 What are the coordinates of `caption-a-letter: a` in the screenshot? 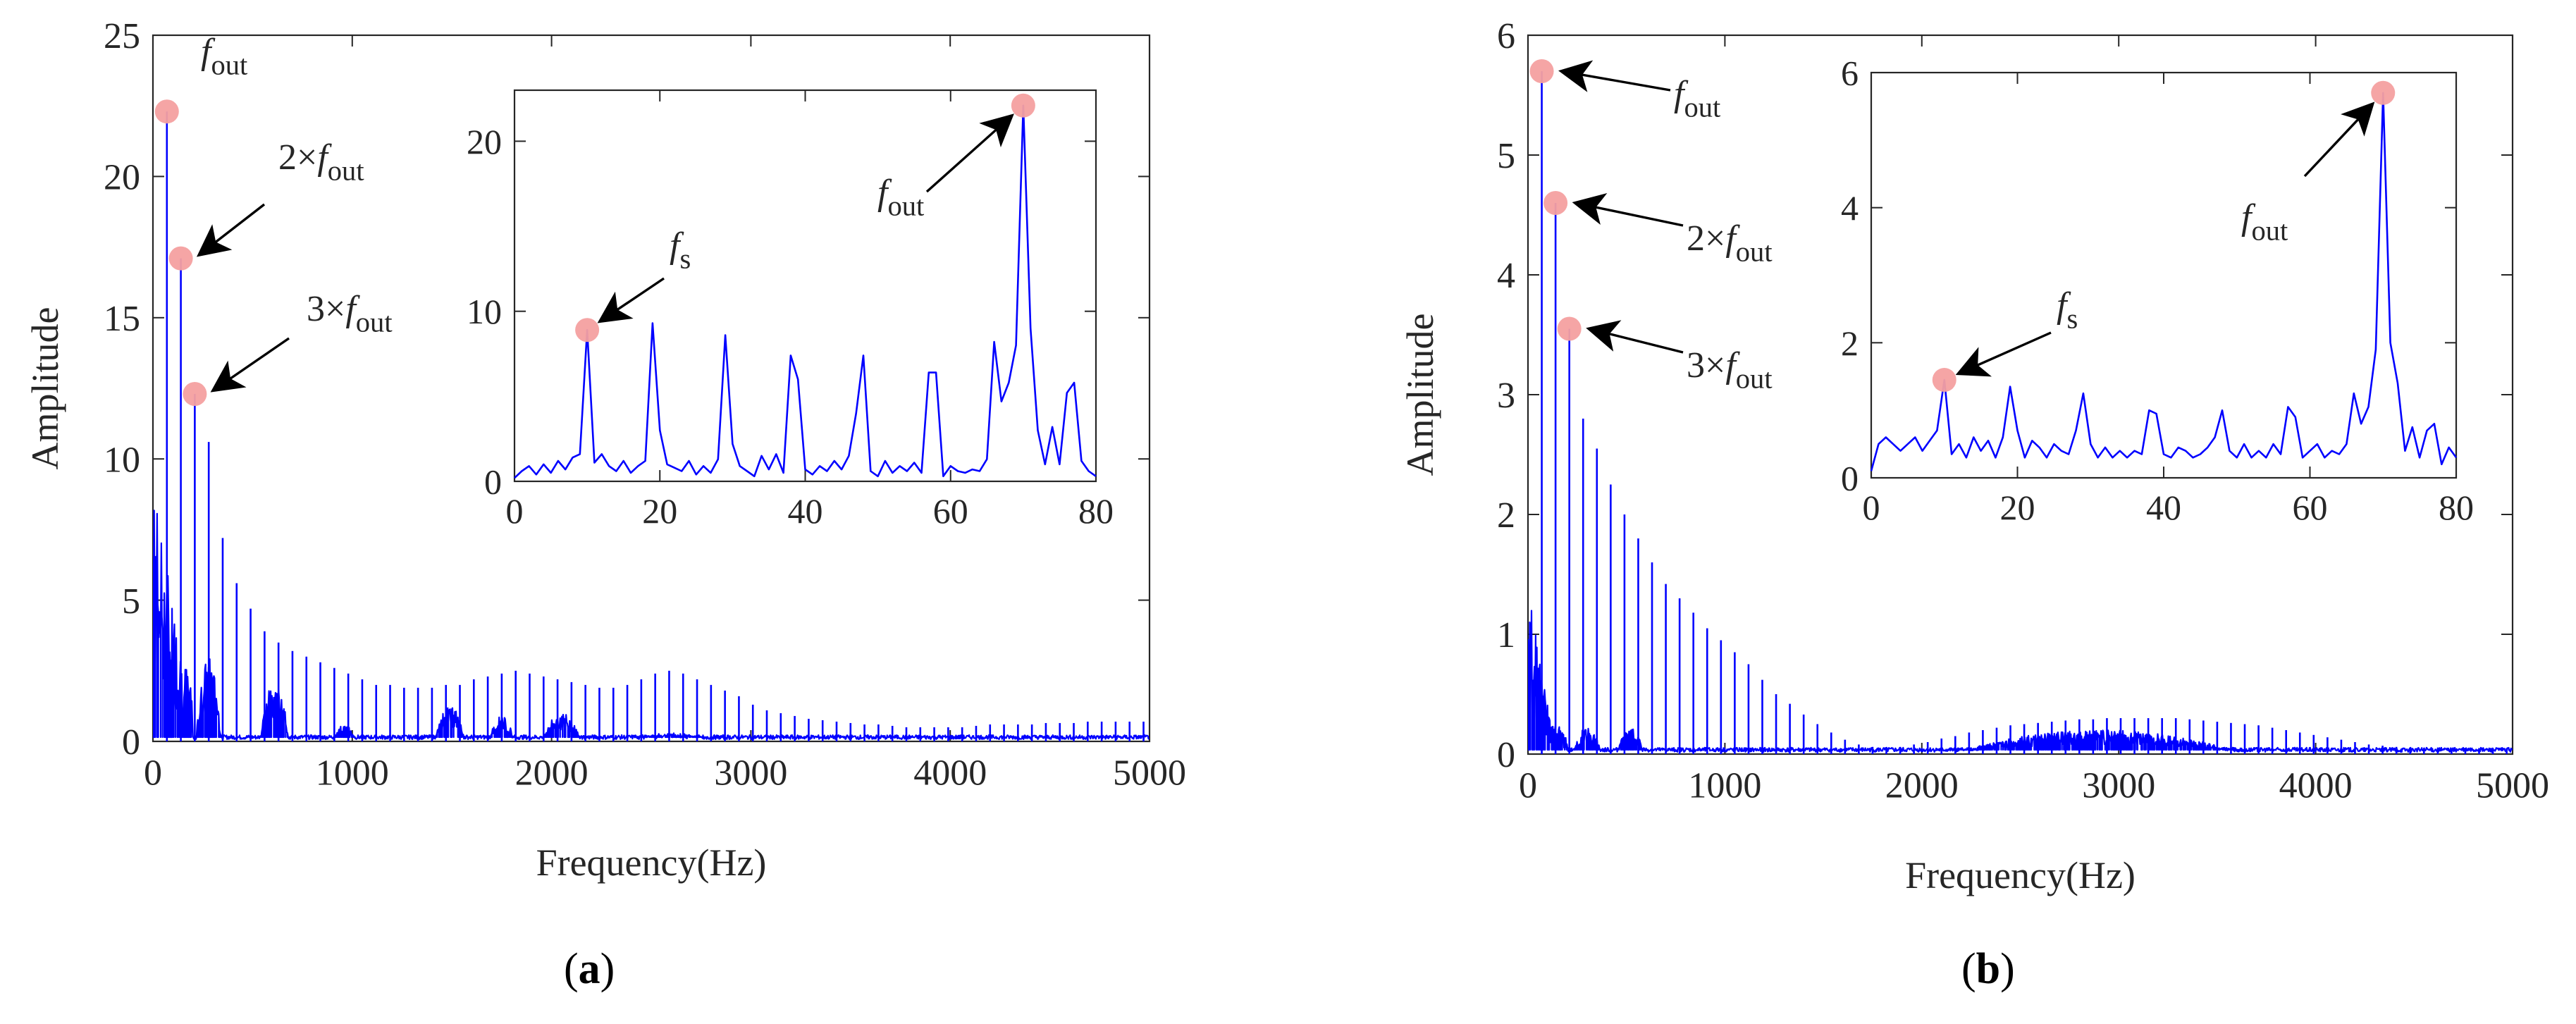 It's located at (589, 969).